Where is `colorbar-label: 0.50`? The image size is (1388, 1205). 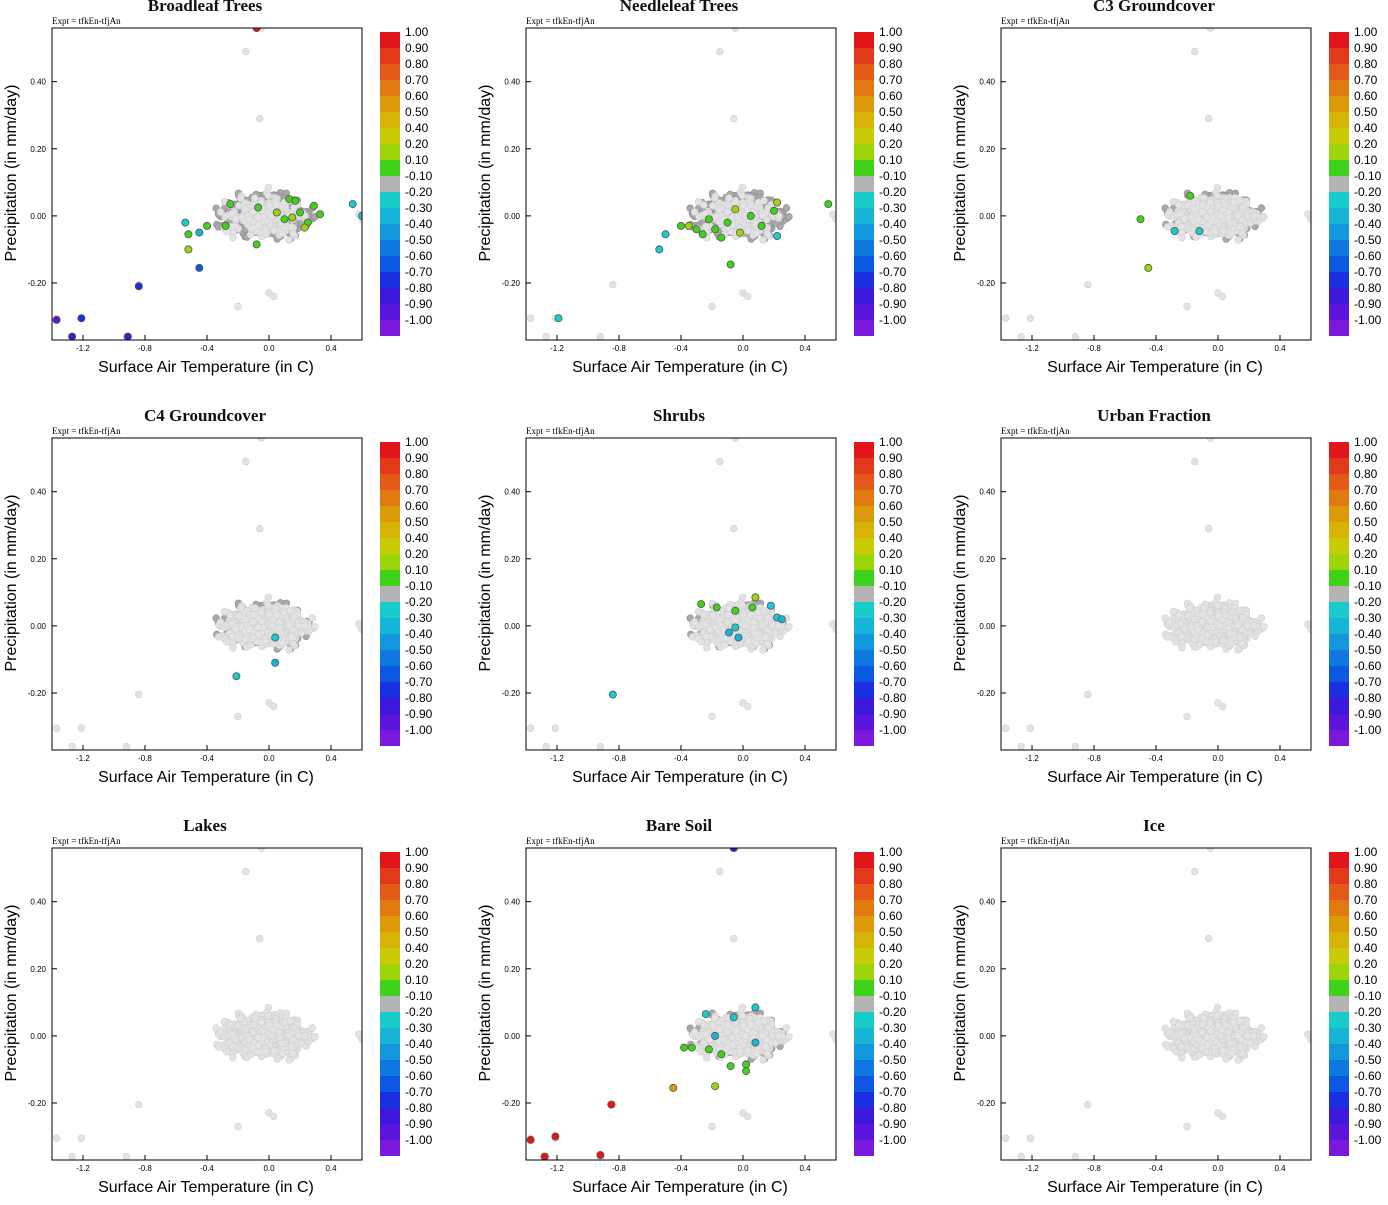 colorbar-label: 0.50 is located at coordinates (1365, 112).